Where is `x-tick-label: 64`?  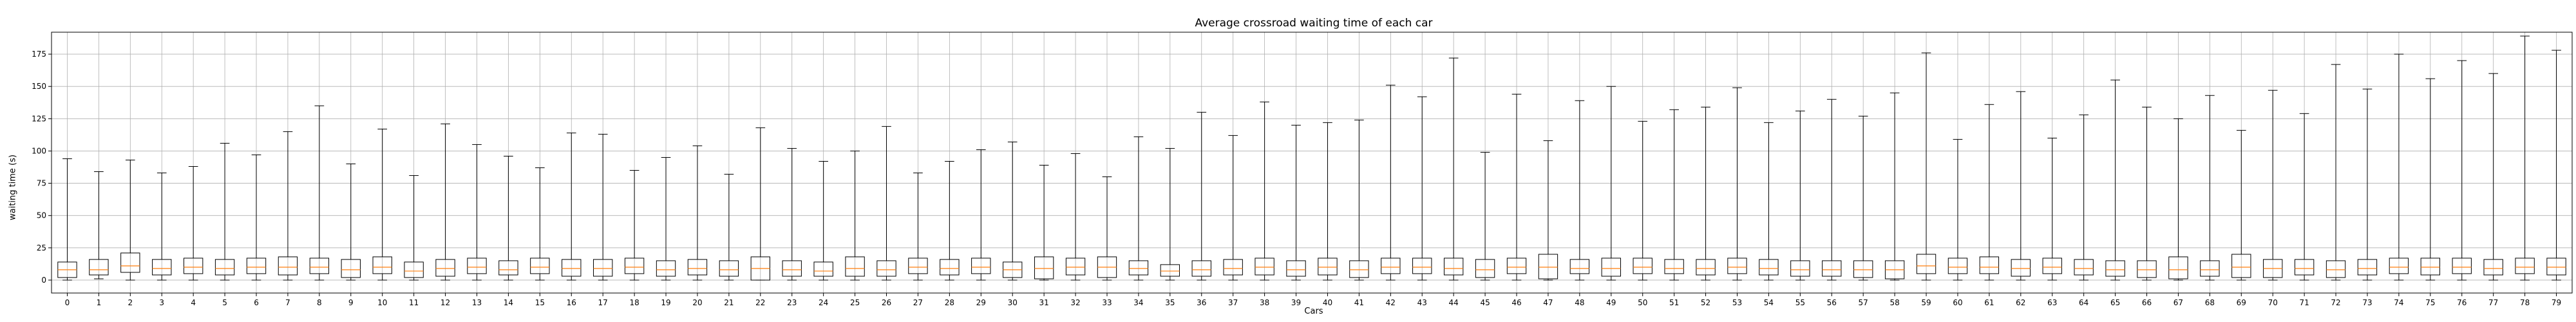
x-tick-label: 64 is located at coordinates (2083, 302).